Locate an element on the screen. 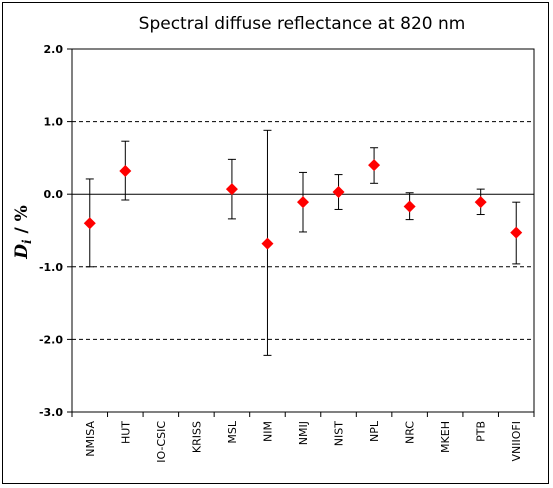 This screenshot has width=553, height=488. y-axis-label: Di / % is located at coordinates (23, 232).